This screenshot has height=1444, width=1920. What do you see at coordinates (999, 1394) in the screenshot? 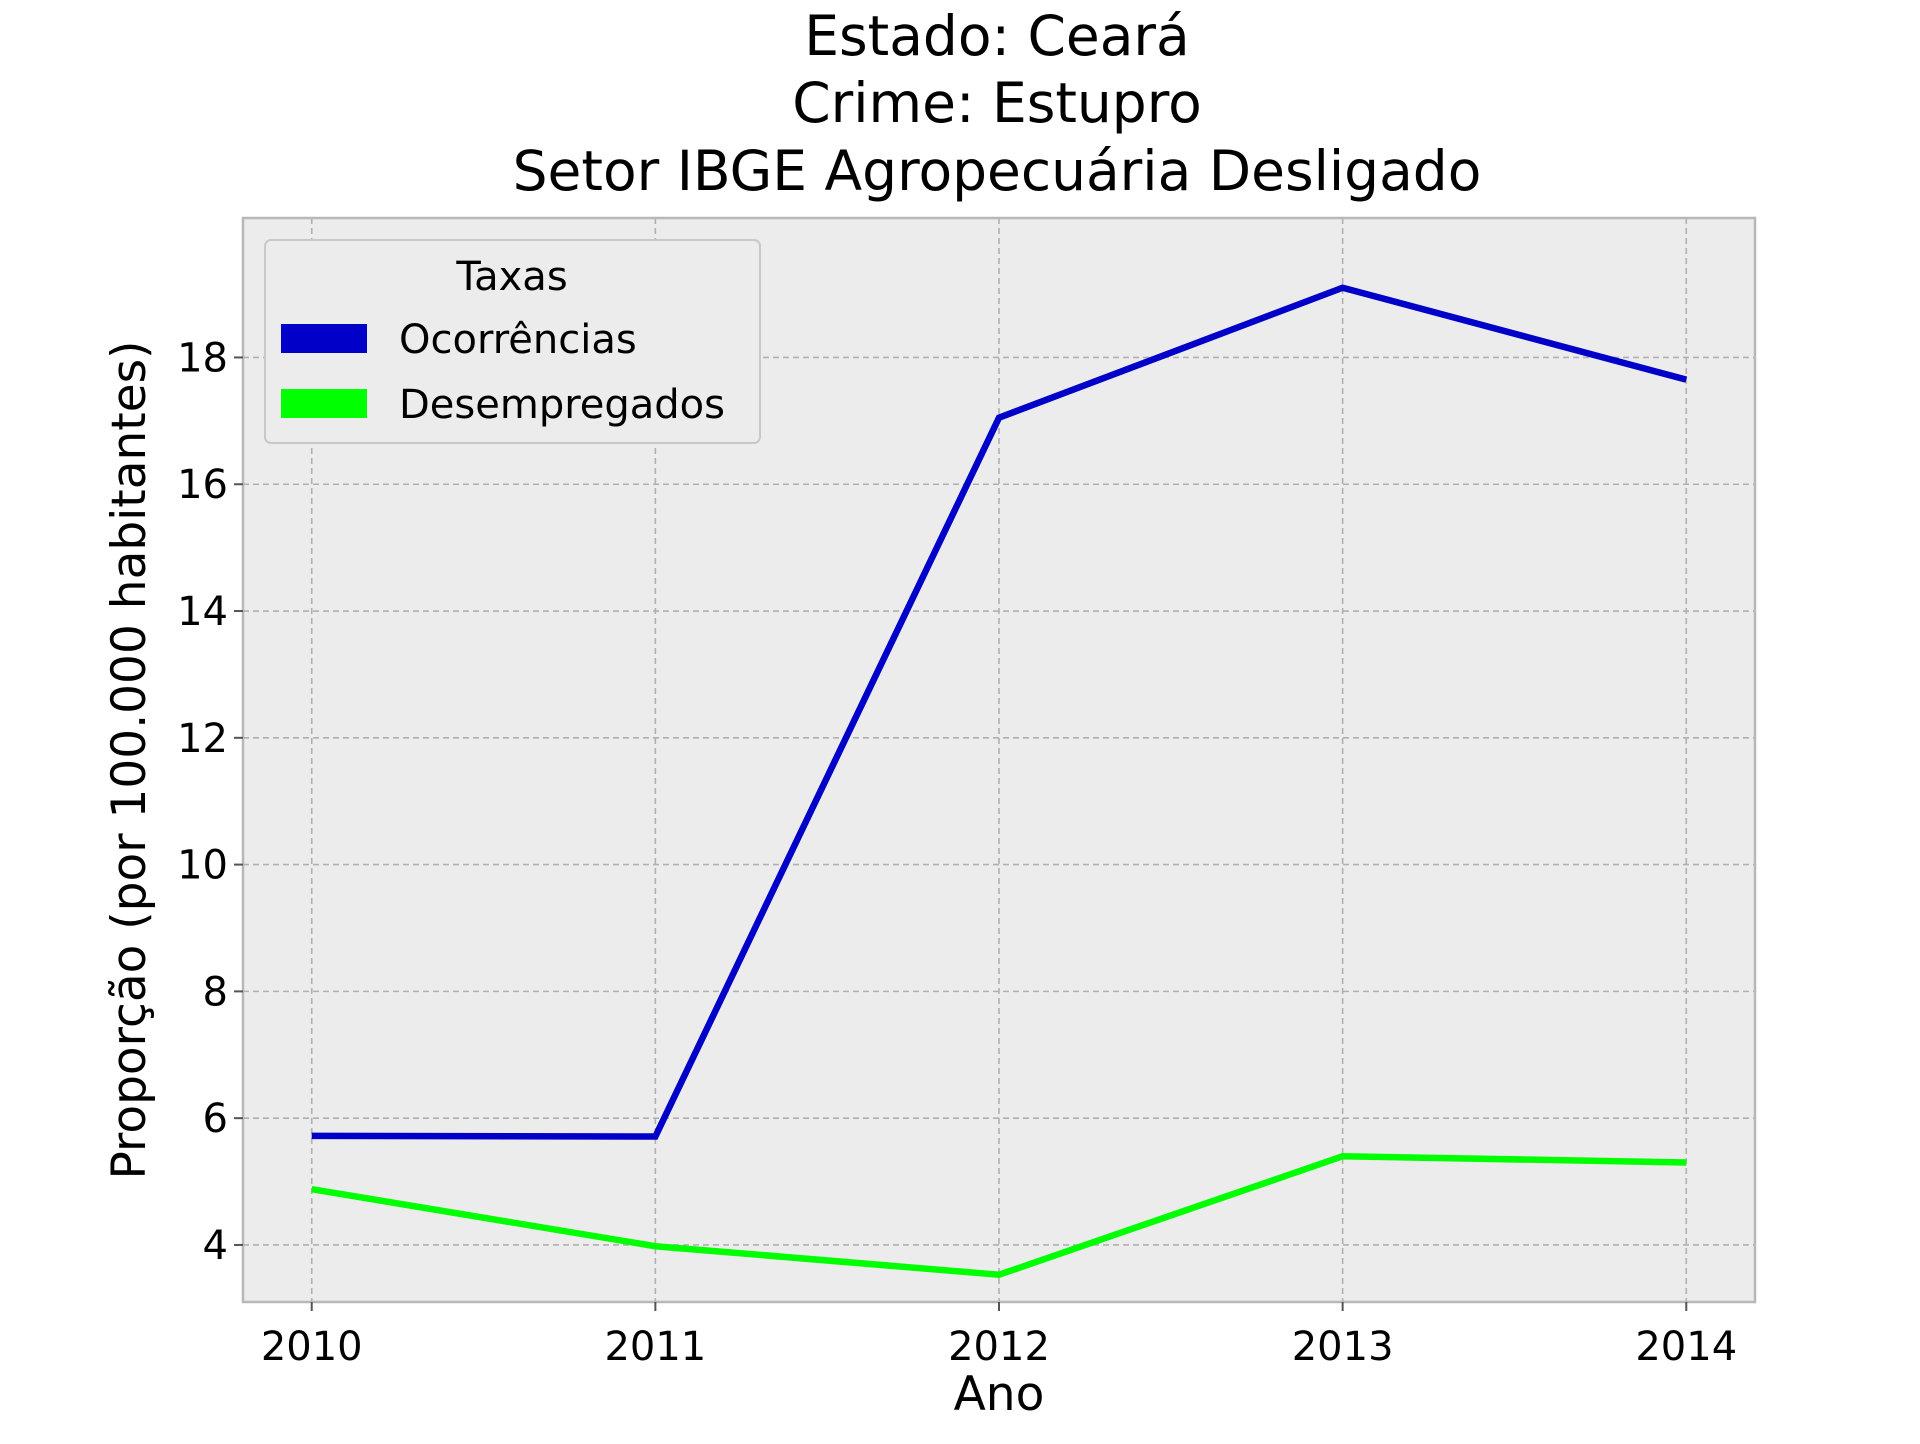
I see `x-axis-label: Ano` at bounding box center [999, 1394].